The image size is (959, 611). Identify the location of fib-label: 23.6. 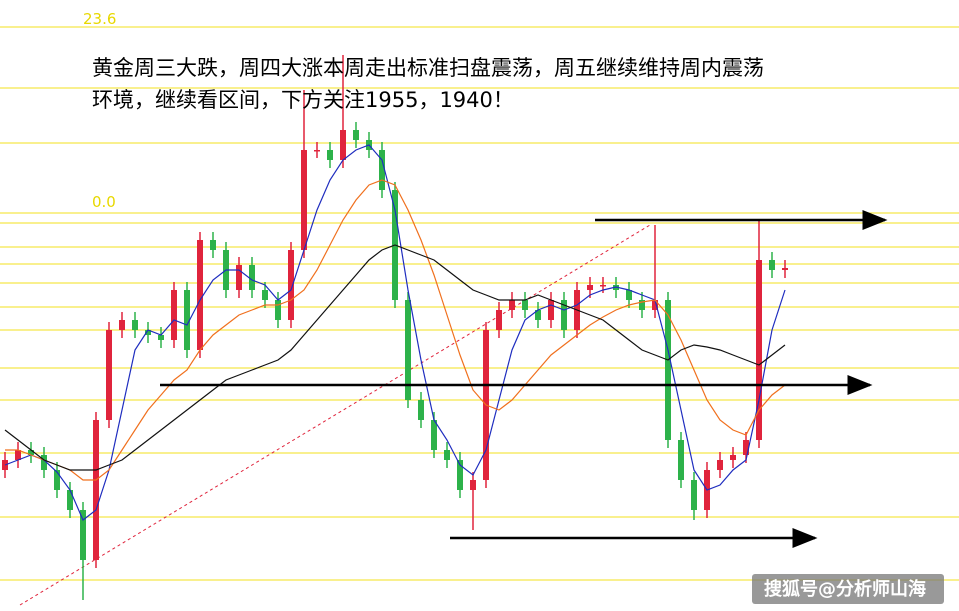
(99, 19).